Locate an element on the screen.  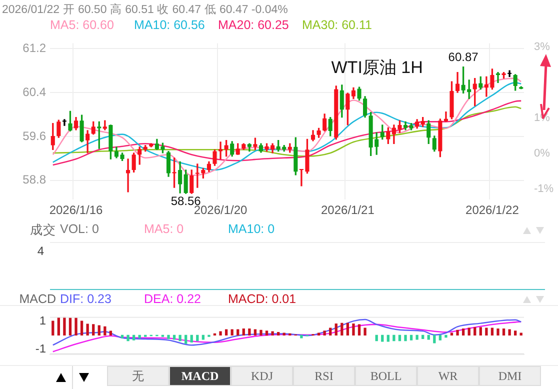
x-tick-label: 2026/1/21 is located at coordinates (348, 210).